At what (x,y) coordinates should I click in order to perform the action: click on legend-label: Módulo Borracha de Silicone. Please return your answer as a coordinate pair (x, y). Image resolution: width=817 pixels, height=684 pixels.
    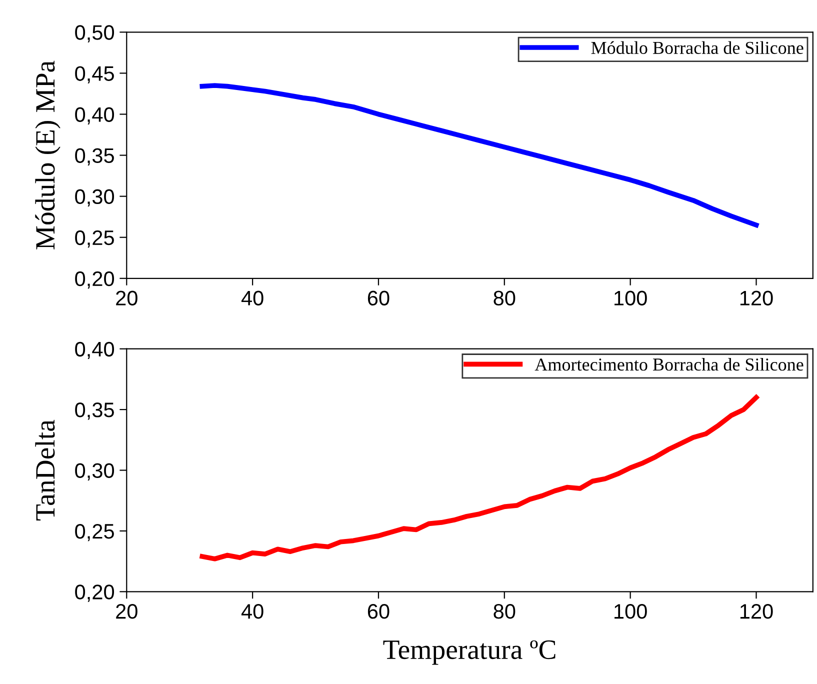
    Looking at the image, I should click on (697, 47).